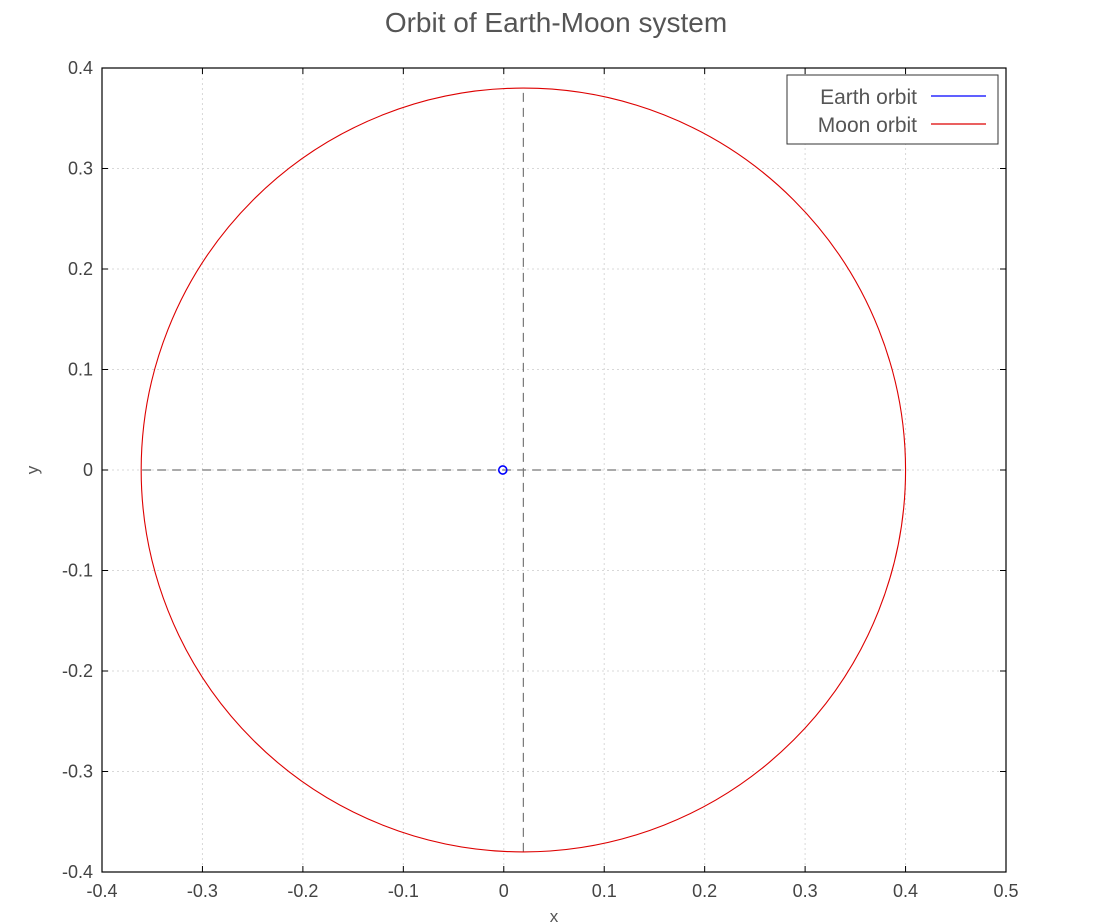  I want to click on x-tick-label: -0.2, so click(302, 891).